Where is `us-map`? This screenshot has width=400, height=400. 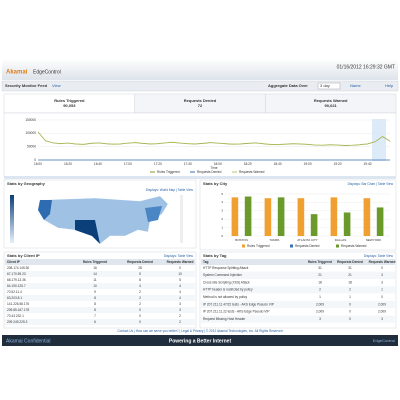
us-map is located at coordinates (103, 220).